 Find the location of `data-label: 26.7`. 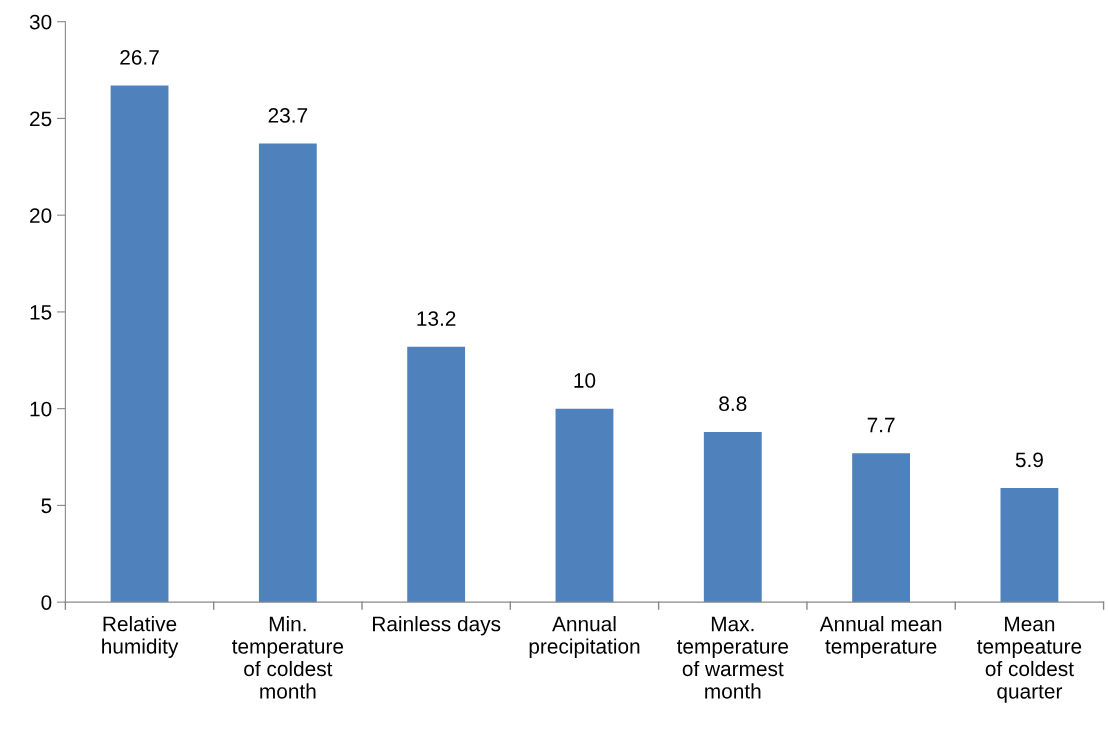

data-label: 26.7 is located at coordinates (139, 57).